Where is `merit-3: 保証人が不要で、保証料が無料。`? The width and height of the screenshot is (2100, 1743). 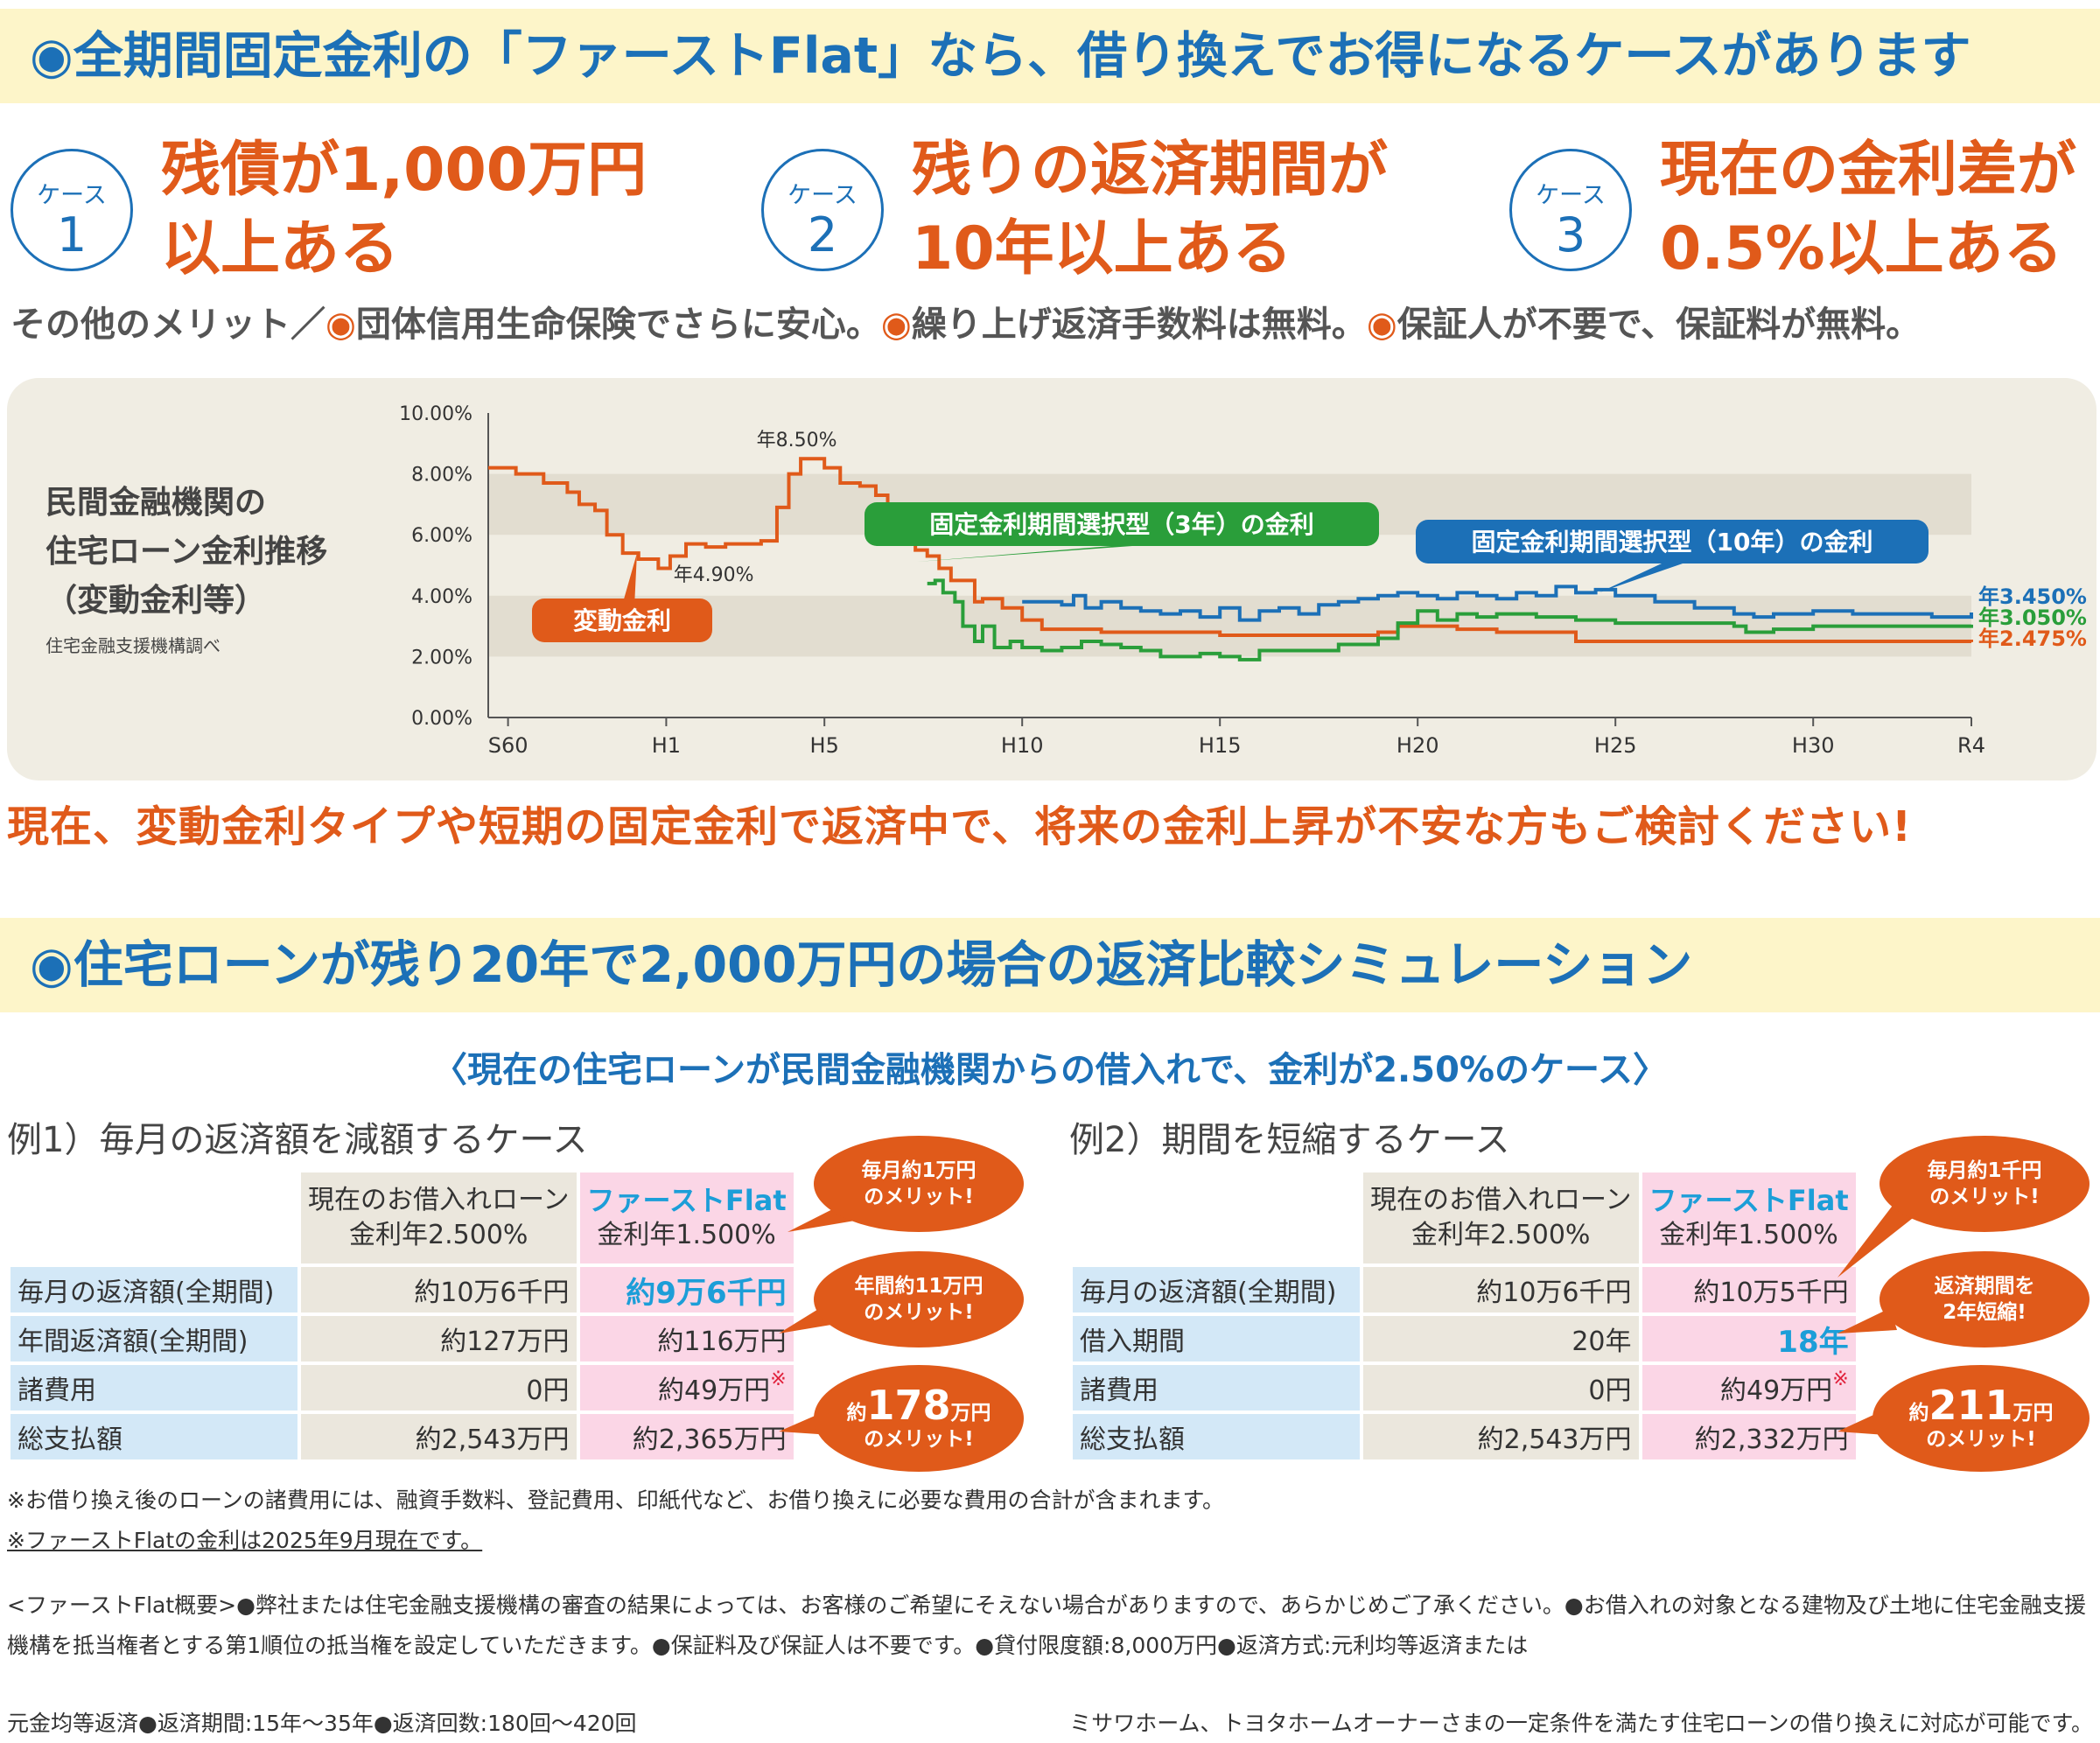
merit-3: 保証人が不要で、保証料が無料。 is located at coordinates (1659, 324).